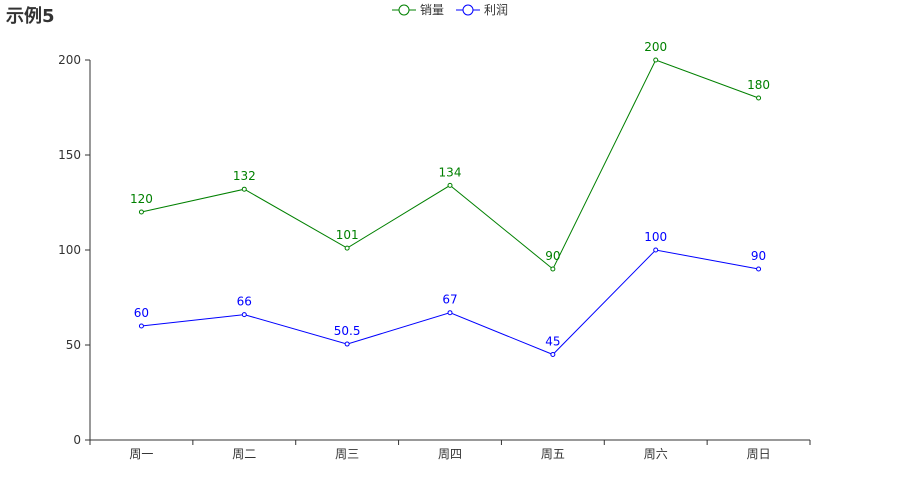 This screenshot has width=900, height=500. What do you see at coordinates (69, 60) in the screenshot?
I see `y-tick-label: 200` at bounding box center [69, 60].